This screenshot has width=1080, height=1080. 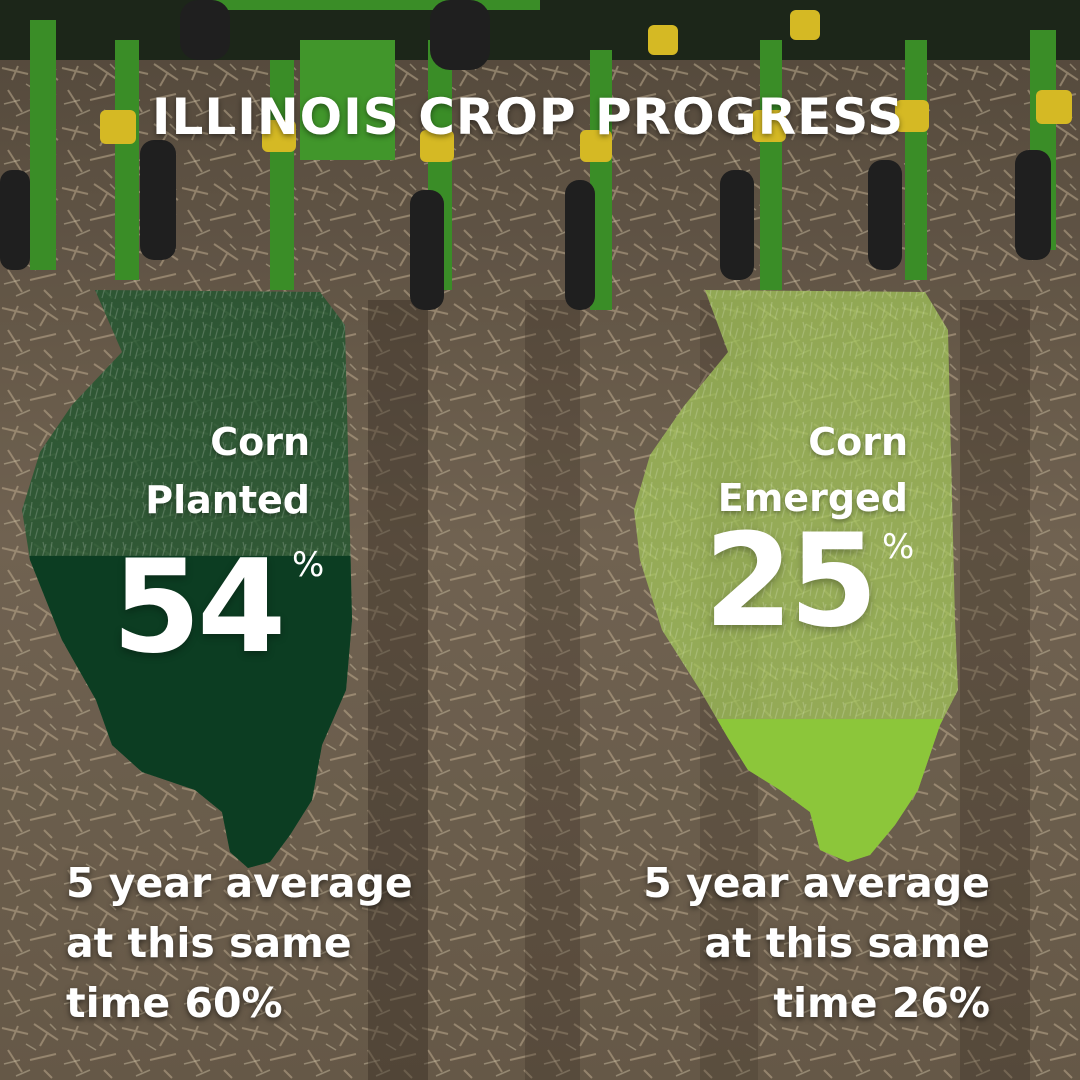 I want to click on planted-label-line2: Planted, so click(x=227, y=500).